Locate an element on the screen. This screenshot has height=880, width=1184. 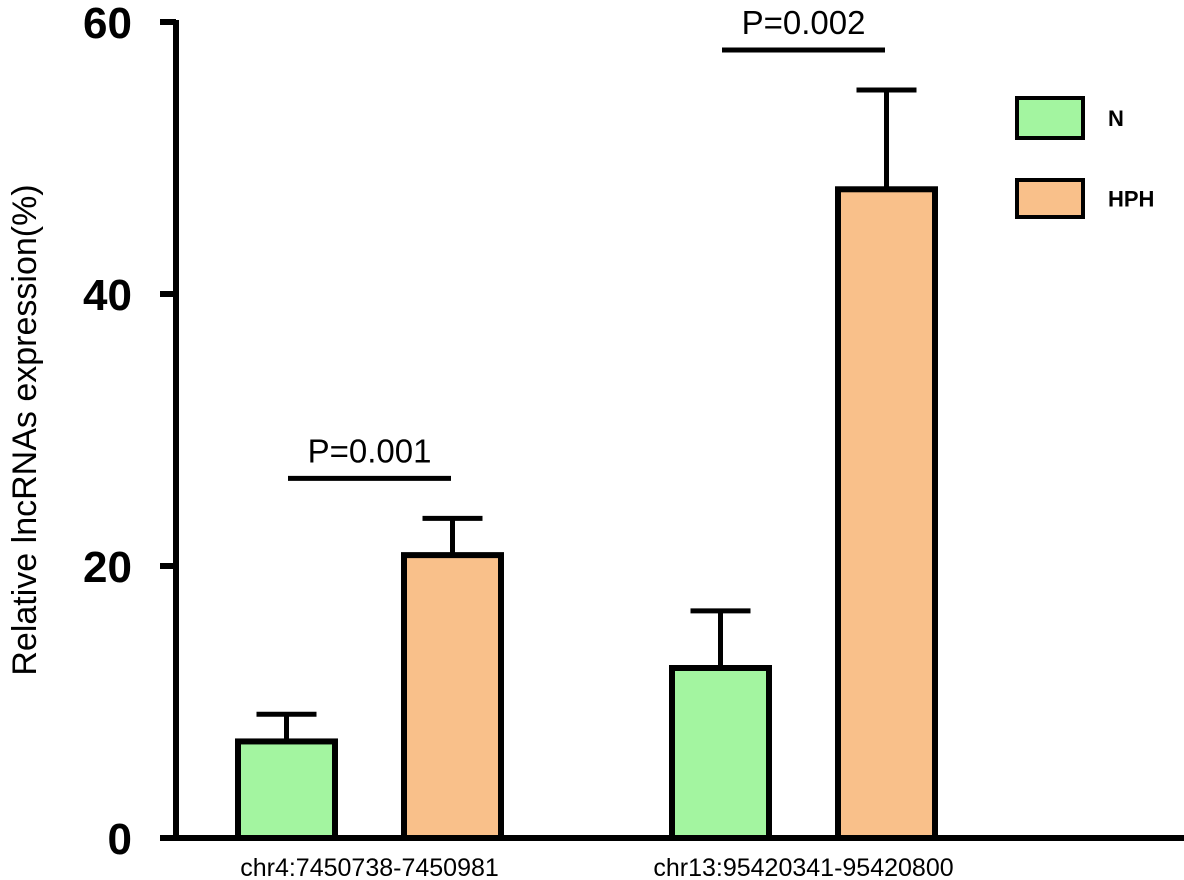
x-tick-label: chr13:95420341-95420800 is located at coordinates (803, 867).